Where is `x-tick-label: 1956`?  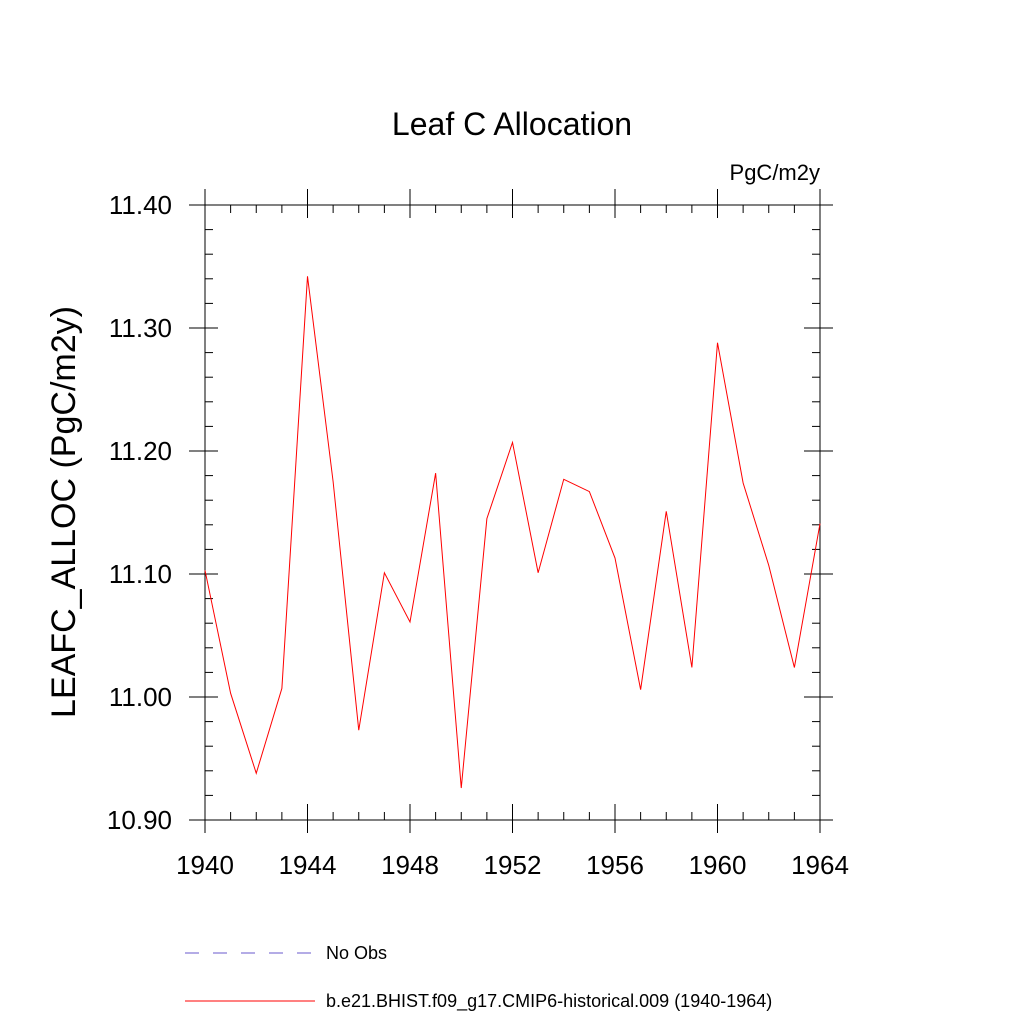 x-tick-label: 1956 is located at coordinates (615, 865).